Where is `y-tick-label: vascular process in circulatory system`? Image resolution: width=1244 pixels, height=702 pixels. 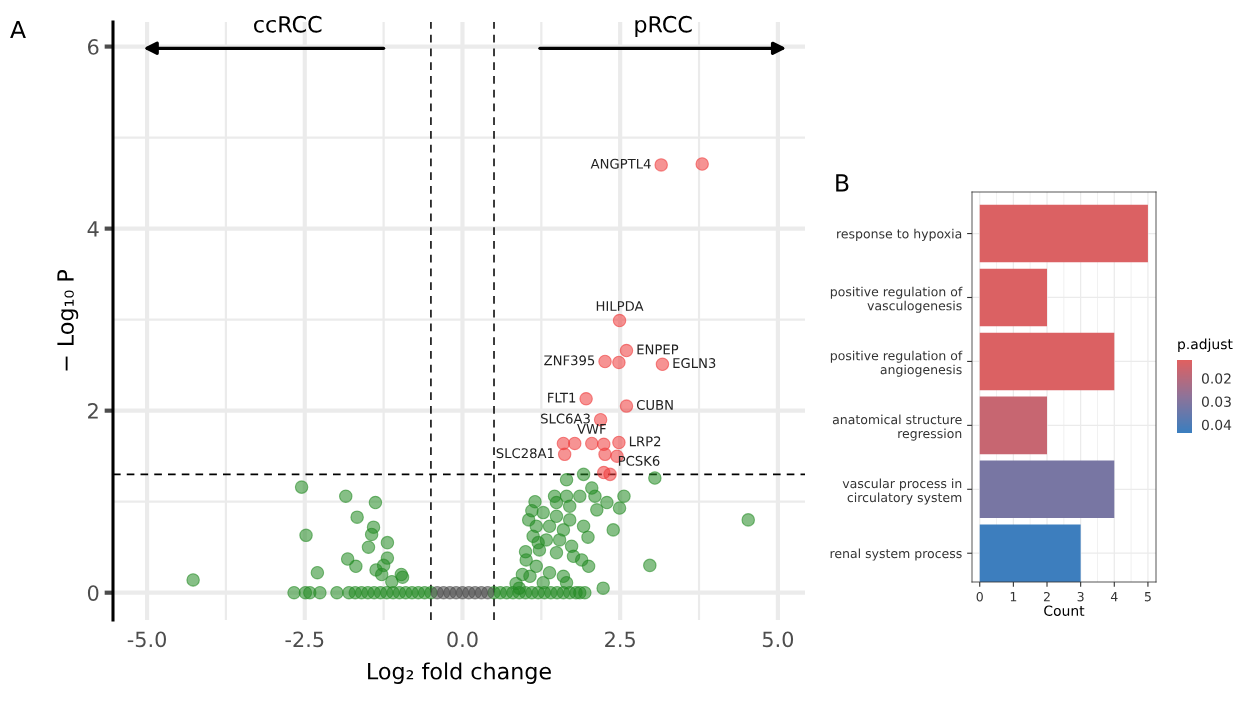
y-tick-label: vascular process in circulatory system is located at coordinates (902, 491).